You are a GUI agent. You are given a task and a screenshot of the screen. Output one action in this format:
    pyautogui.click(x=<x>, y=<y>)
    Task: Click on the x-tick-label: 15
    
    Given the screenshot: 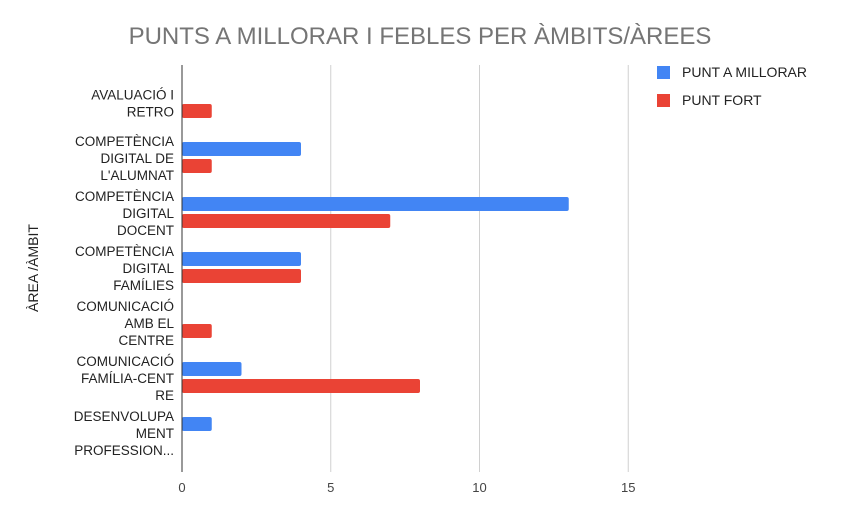 What is the action you would take?
    pyautogui.click(x=628, y=487)
    